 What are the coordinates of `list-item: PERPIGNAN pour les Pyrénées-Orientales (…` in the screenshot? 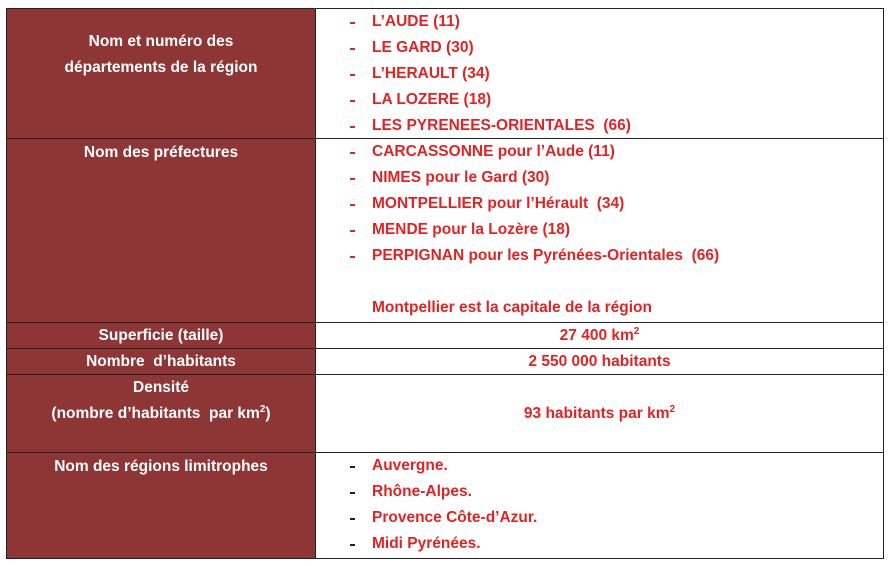 It's located at (599, 256).